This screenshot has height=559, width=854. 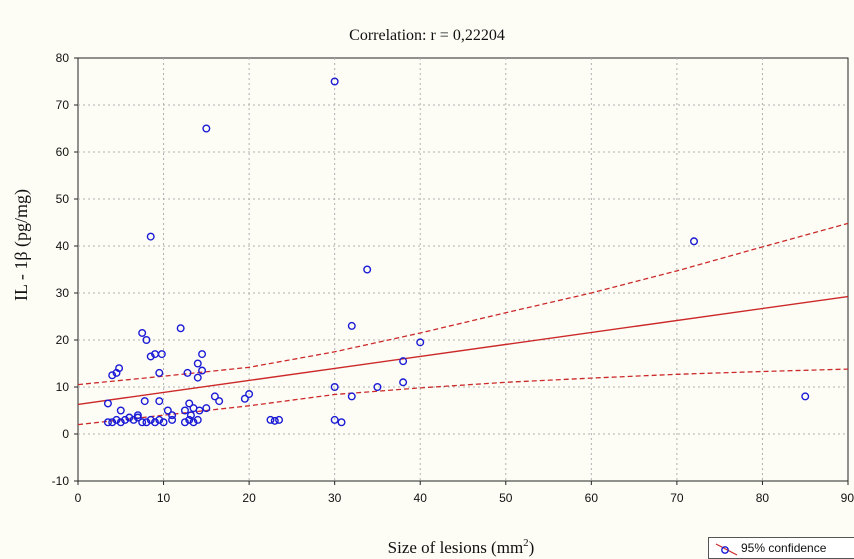 I want to click on x-tick-label: 60, so click(x=592, y=498).